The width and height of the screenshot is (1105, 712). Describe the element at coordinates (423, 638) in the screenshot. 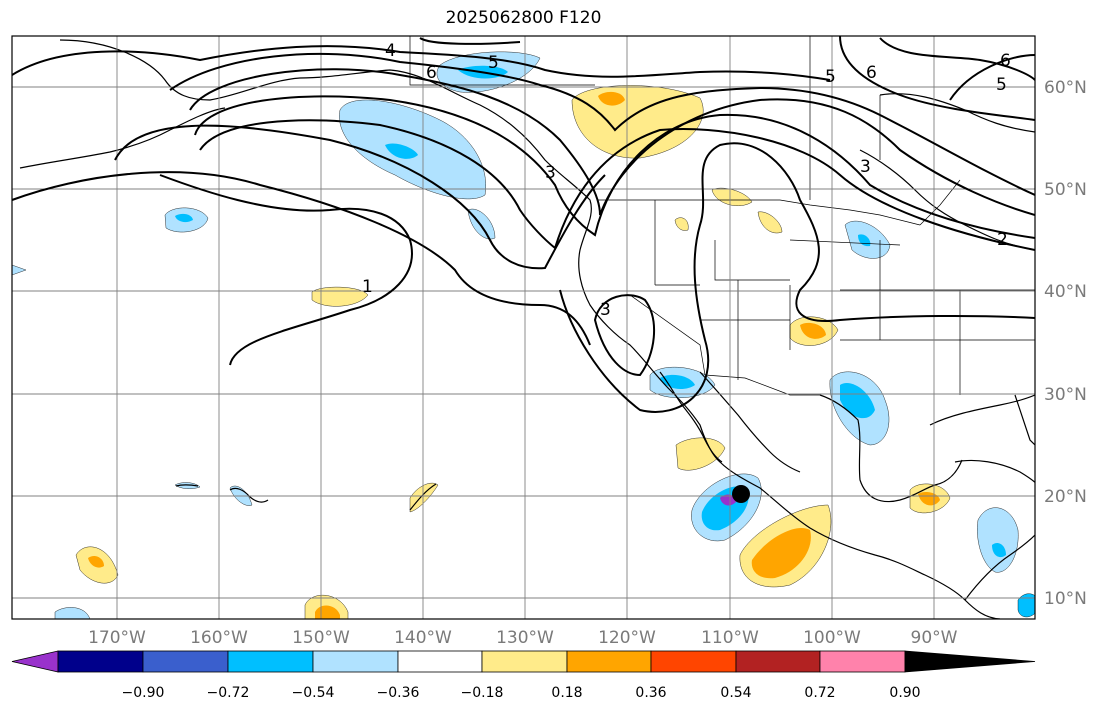

I see `lon-label: 140°W` at that location.